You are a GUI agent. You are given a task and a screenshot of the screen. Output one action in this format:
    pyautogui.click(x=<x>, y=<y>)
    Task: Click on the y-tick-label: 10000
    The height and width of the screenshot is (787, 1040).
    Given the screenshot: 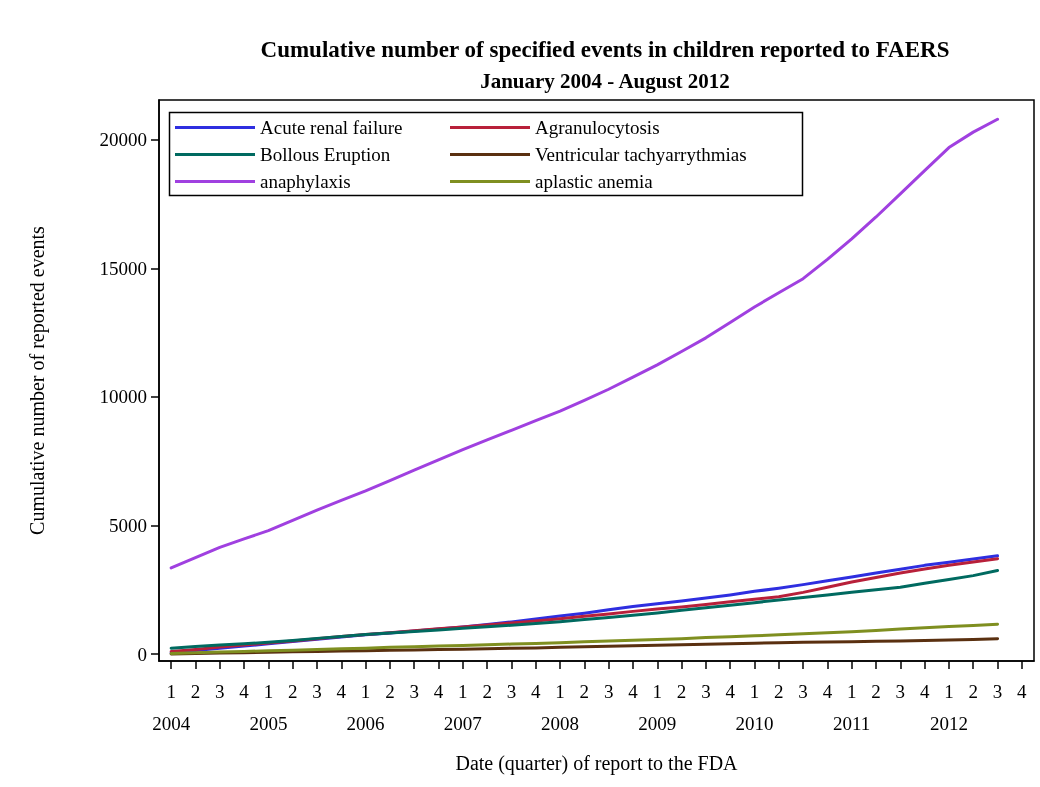 What is the action you would take?
    pyautogui.click(x=123, y=397)
    